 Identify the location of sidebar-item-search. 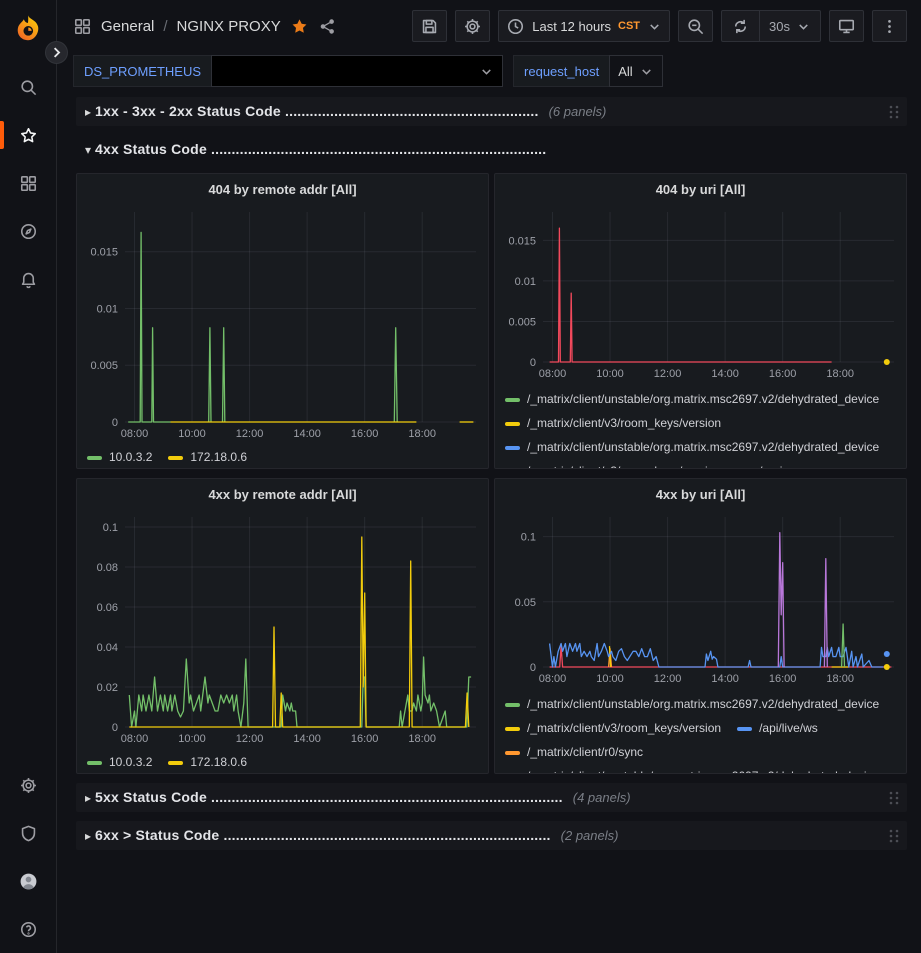
(28, 87).